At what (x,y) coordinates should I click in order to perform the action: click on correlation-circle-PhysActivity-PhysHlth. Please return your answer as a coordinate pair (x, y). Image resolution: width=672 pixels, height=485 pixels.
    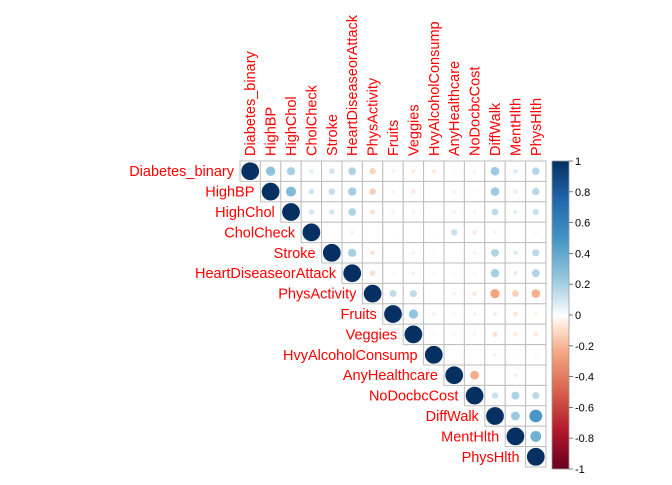
    Looking at the image, I should click on (536, 293).